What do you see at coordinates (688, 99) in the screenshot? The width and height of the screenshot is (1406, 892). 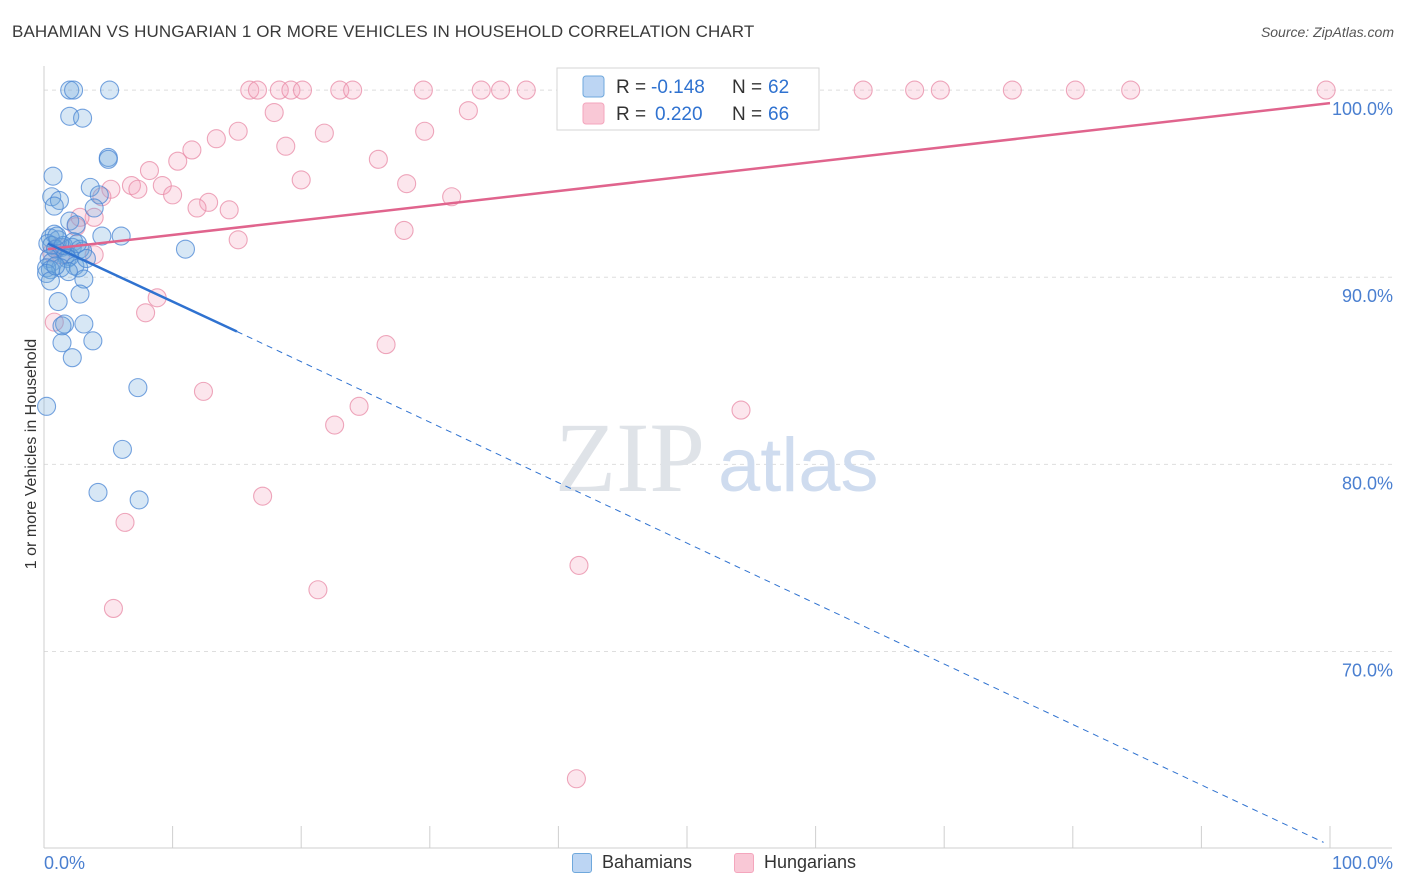 I see `legend-box: R = -0.148 N = 62 R = 0.220 N = 66` at bounding box center [688, 99].